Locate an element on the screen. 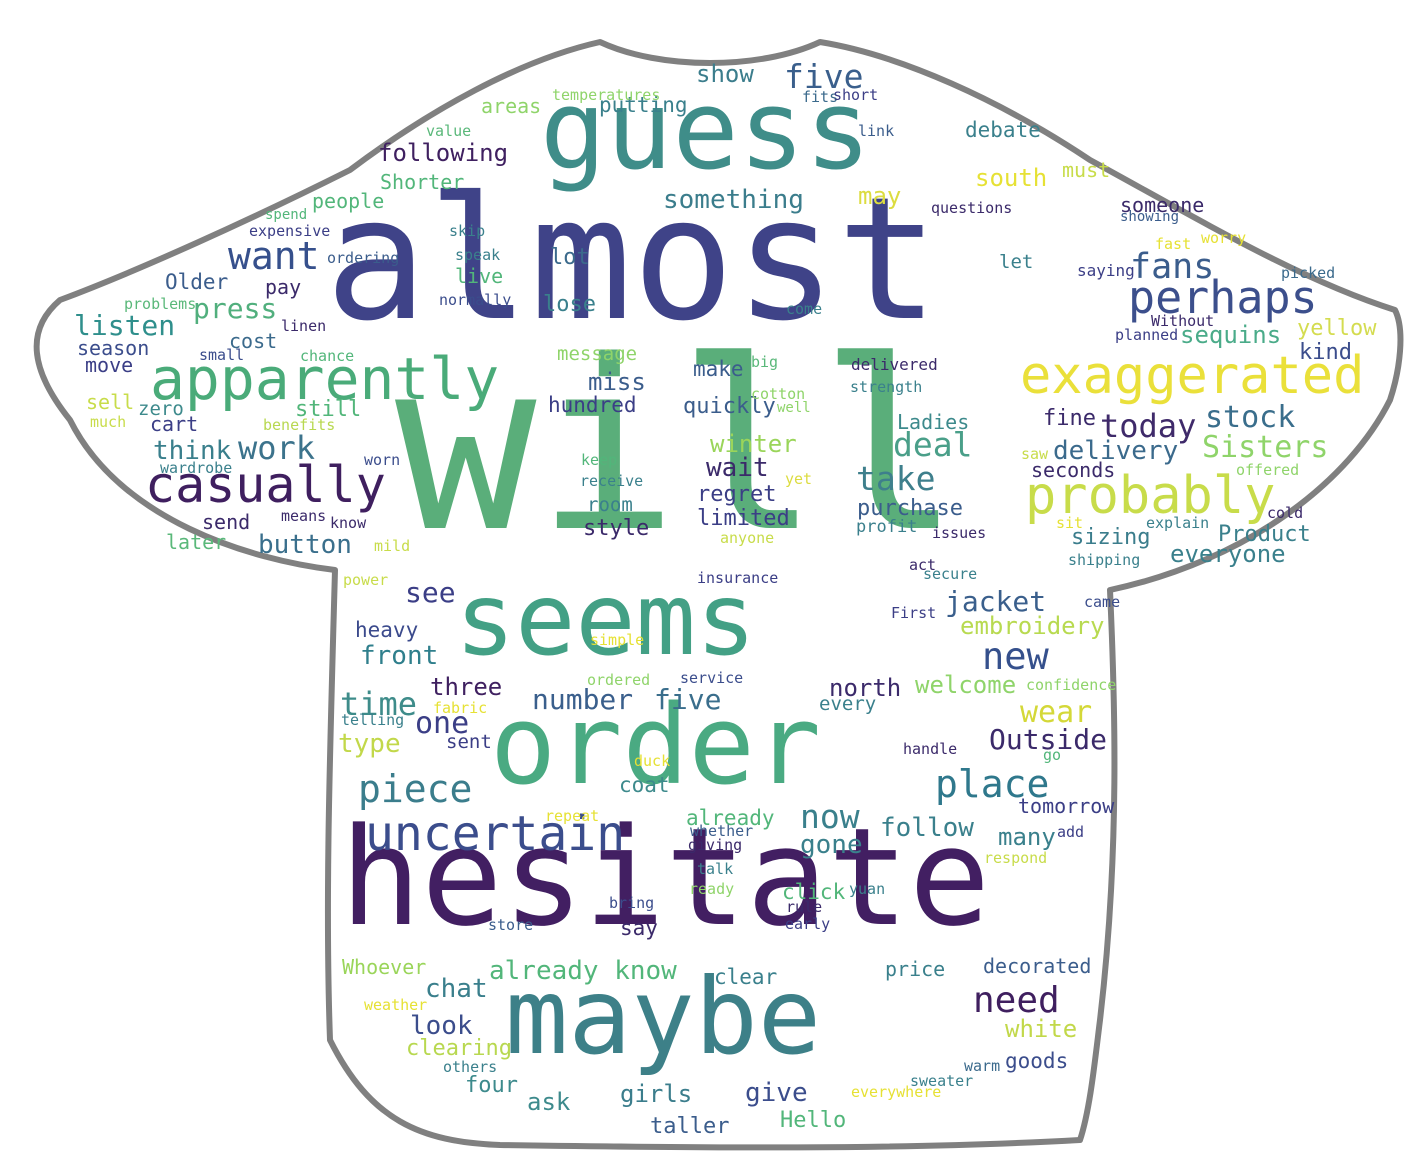 Image resolution: width=1414 pixels, height=1160 pixels. word-regret: regret is located at coordinates (737, 494).